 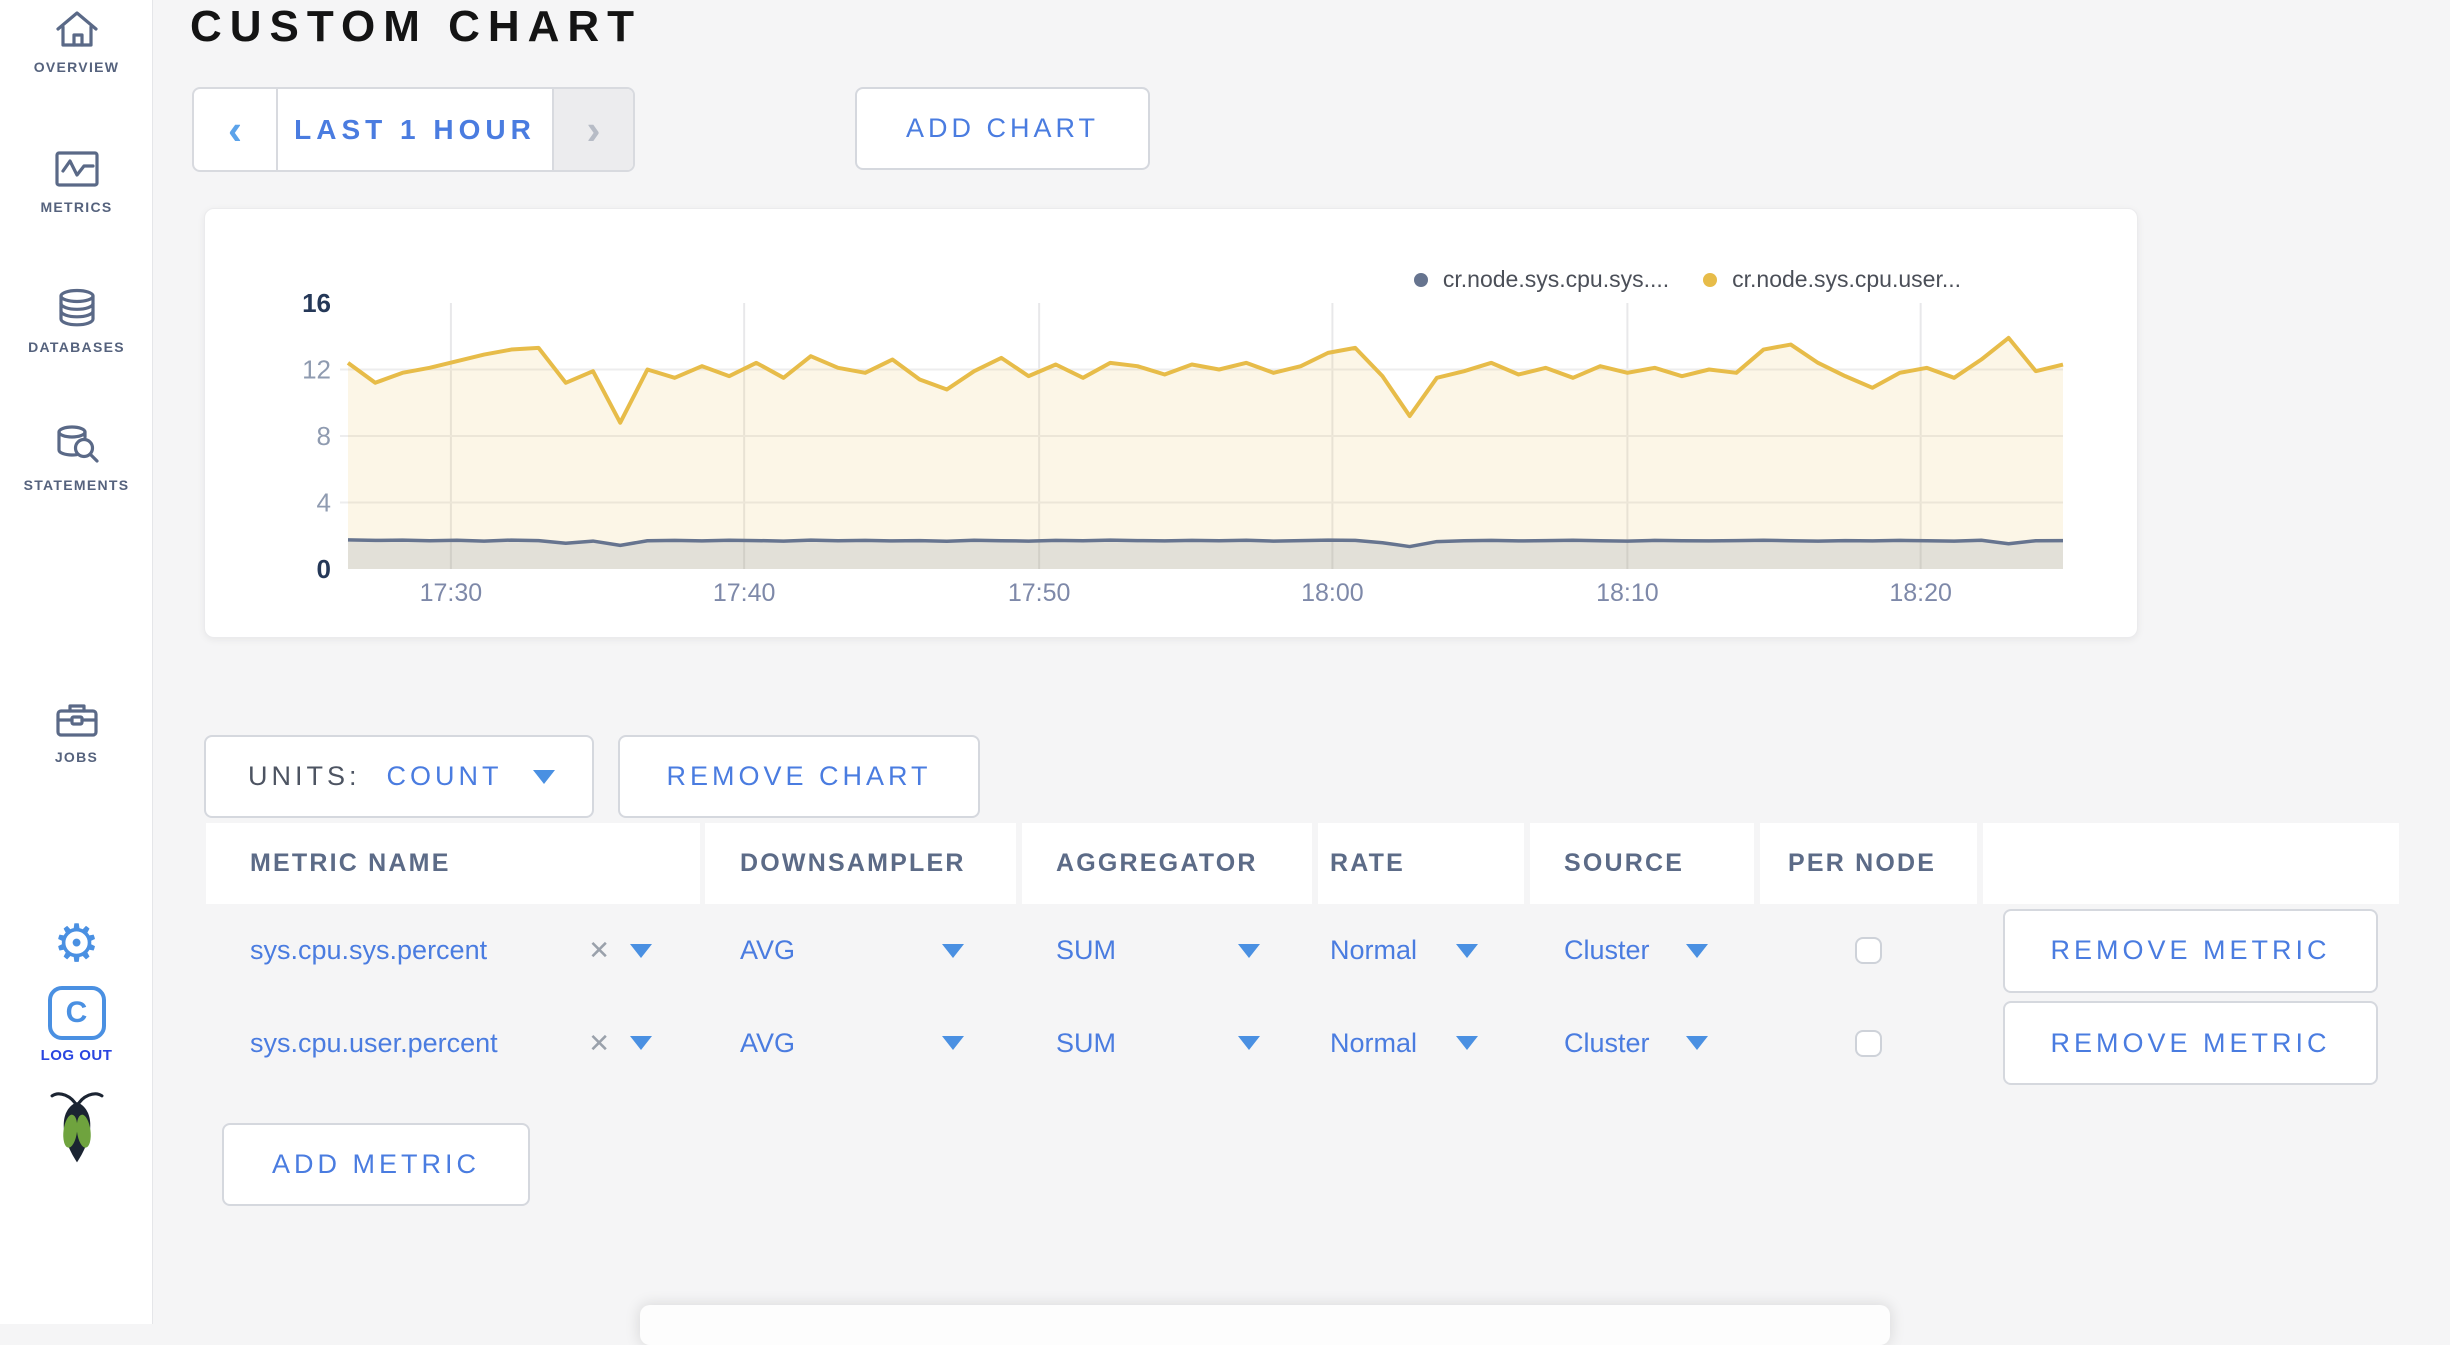 I want to click on sidebar-item-jobs: JOBS, so click(x=76, y=731).